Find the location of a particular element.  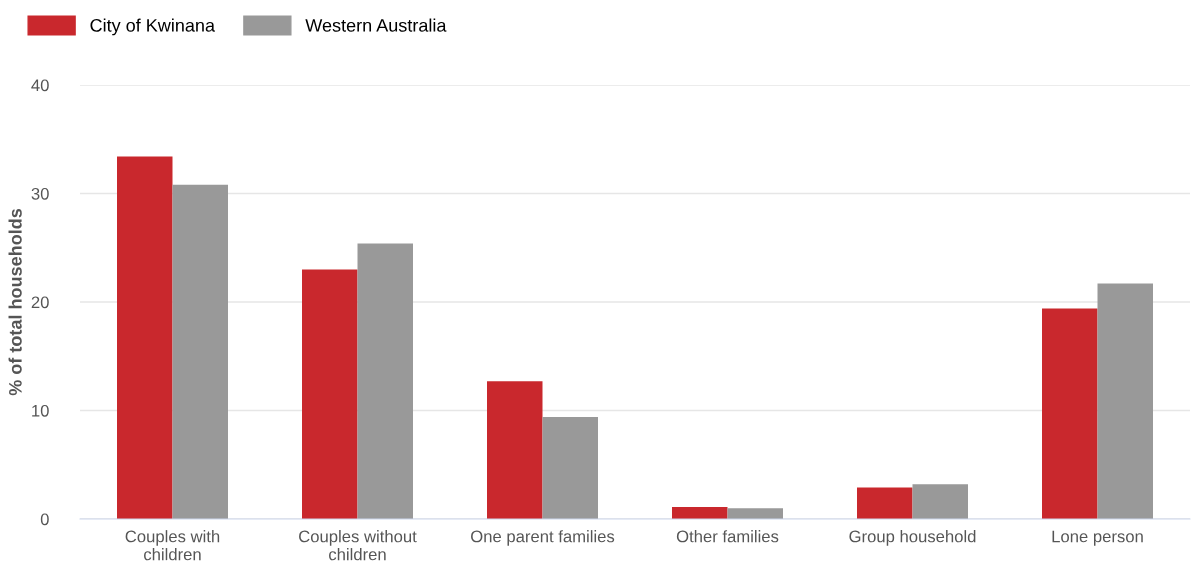

legend-label: City of Kwinana is located at coordinates (152, 27).